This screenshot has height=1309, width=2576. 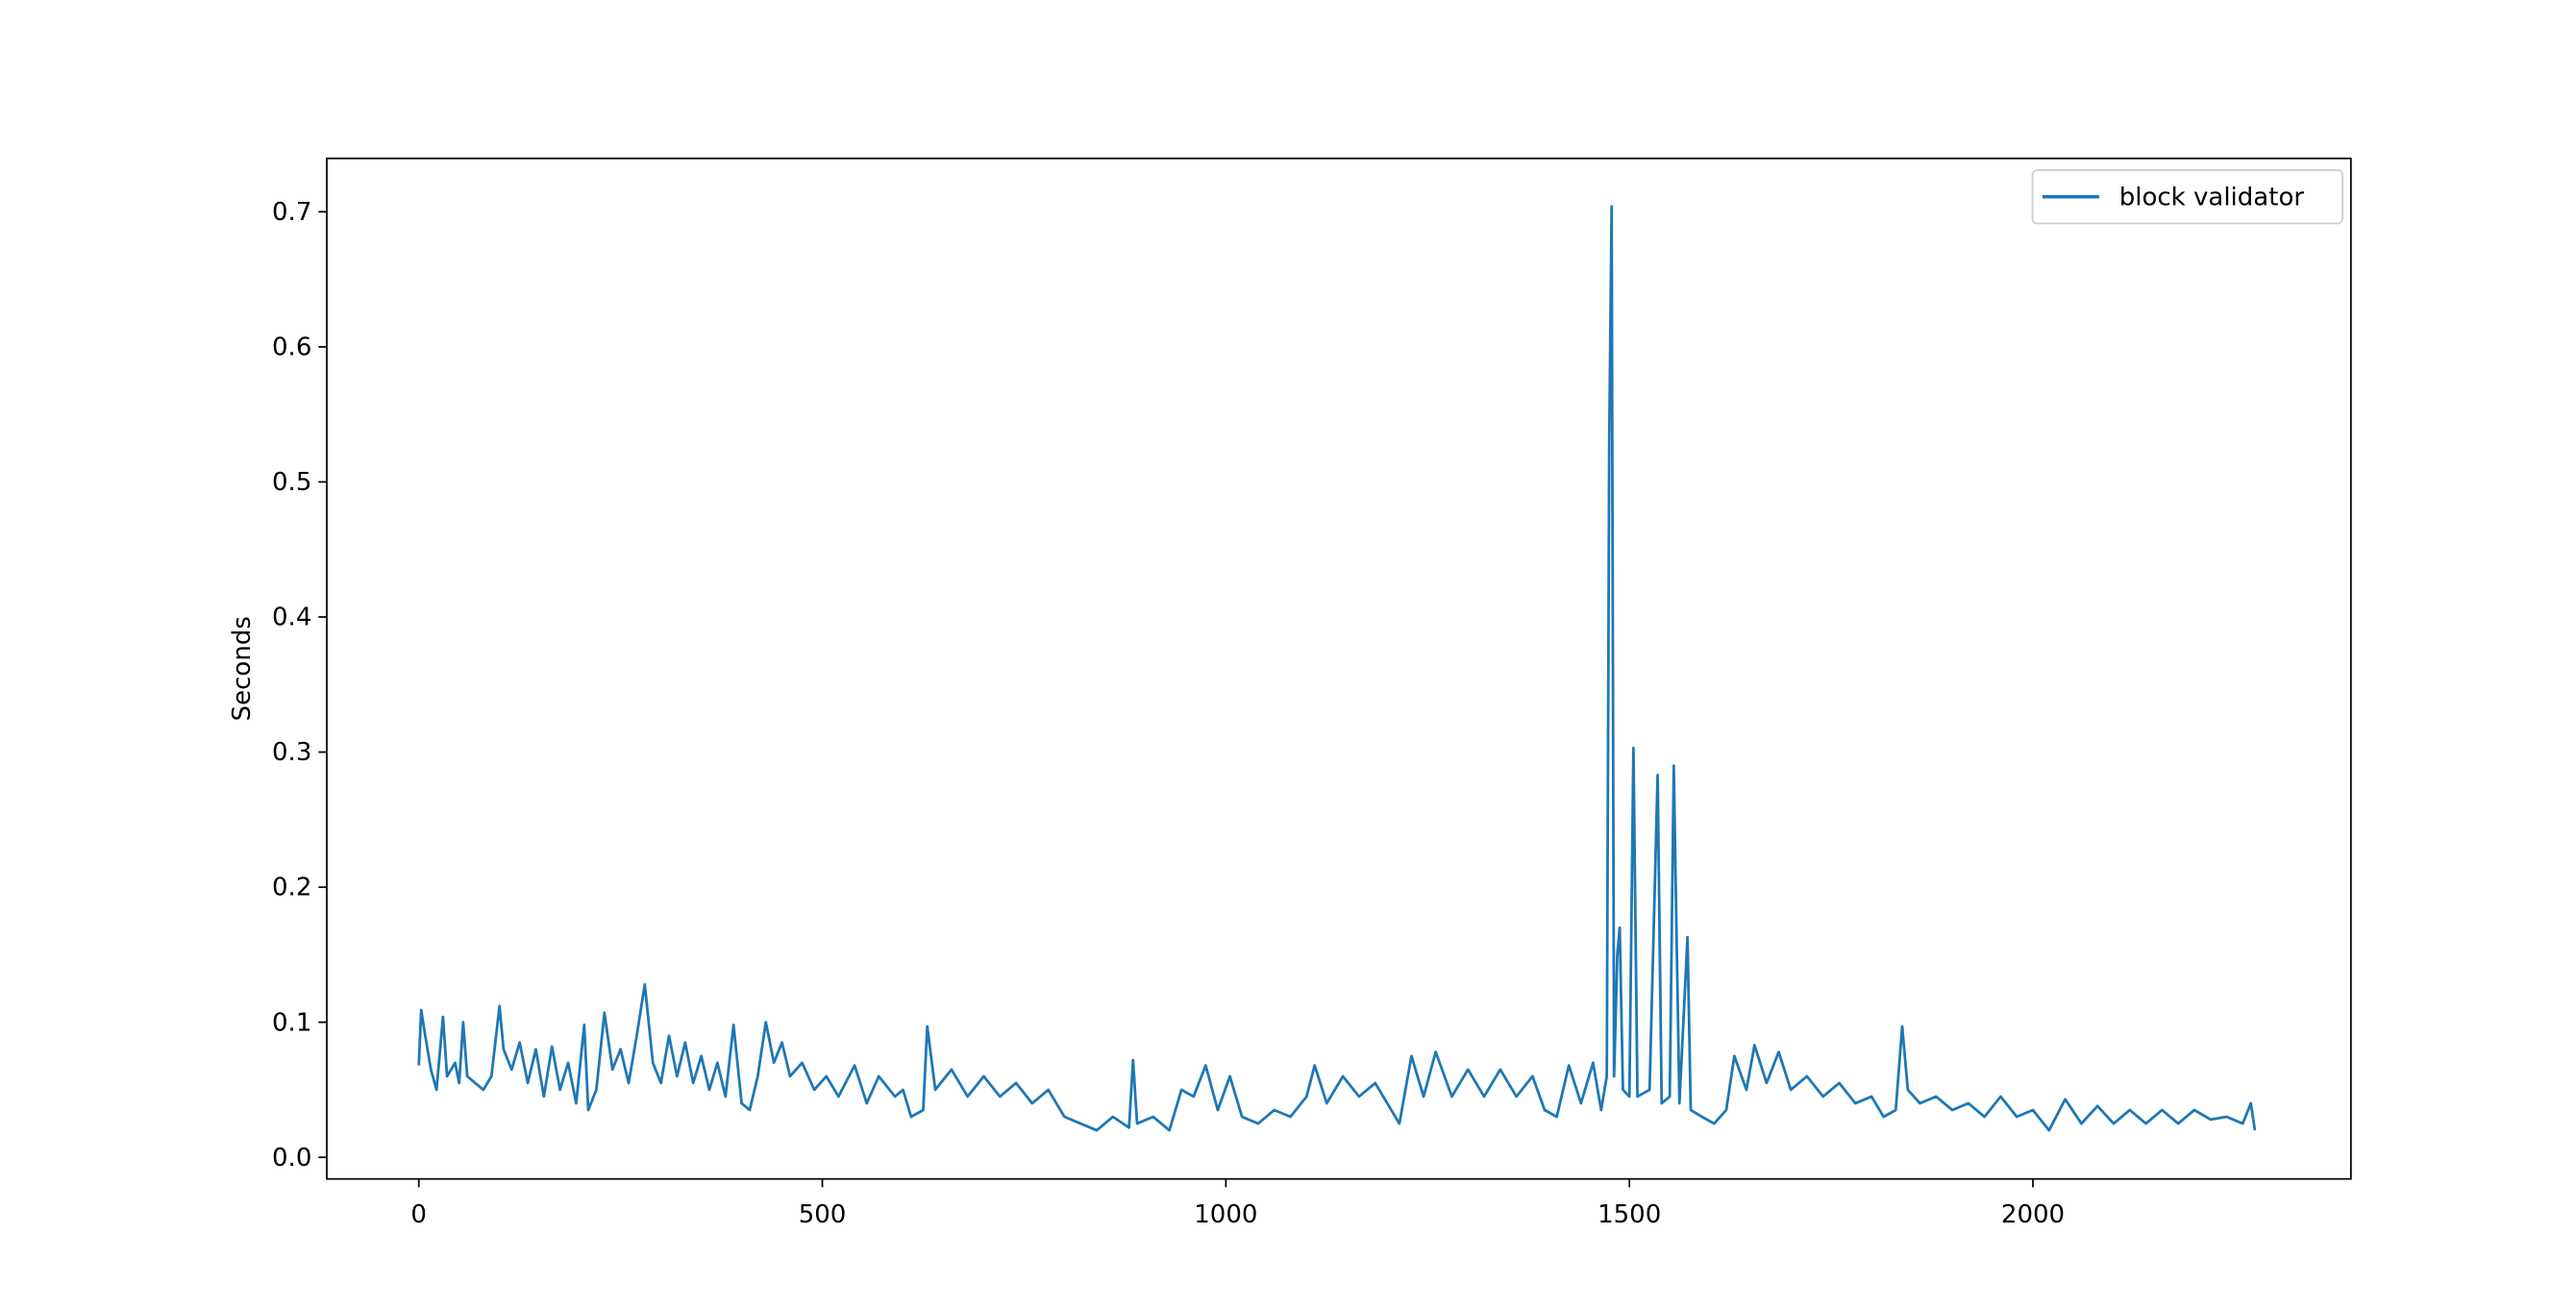 I want to click on x-tick-label: 1000, so click(x=1225, y=1214).